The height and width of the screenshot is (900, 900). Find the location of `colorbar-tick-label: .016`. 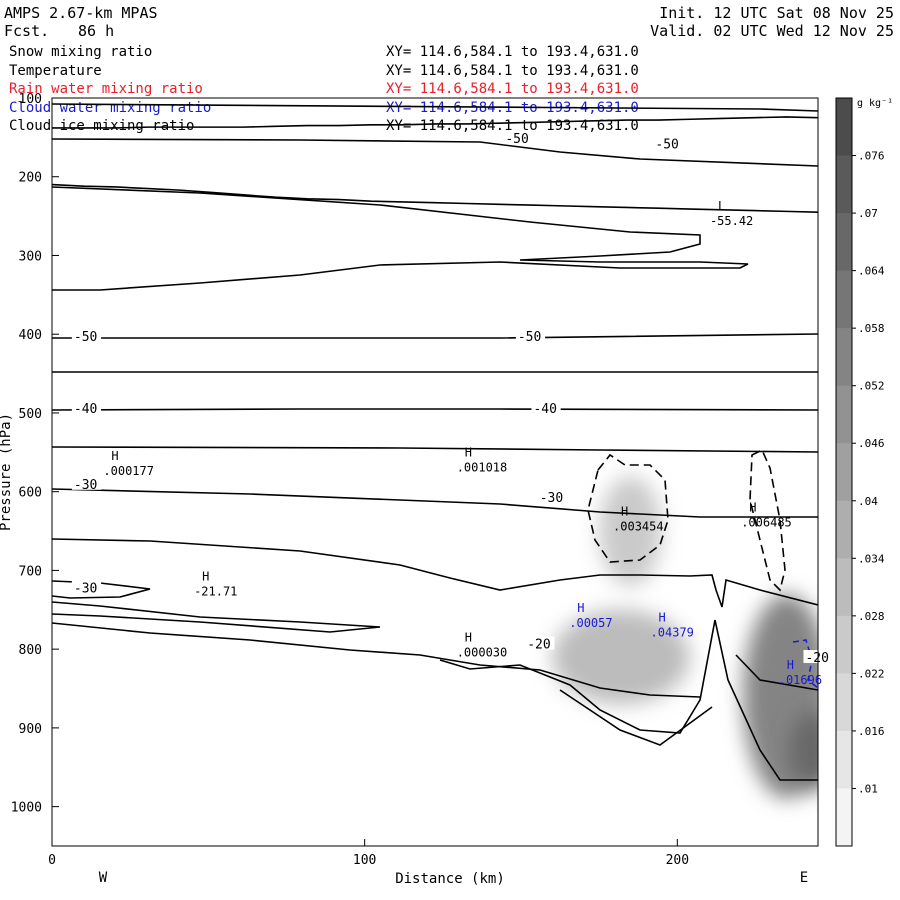

colorbar-tick-label: .016 is located at coordinates (871, 731).